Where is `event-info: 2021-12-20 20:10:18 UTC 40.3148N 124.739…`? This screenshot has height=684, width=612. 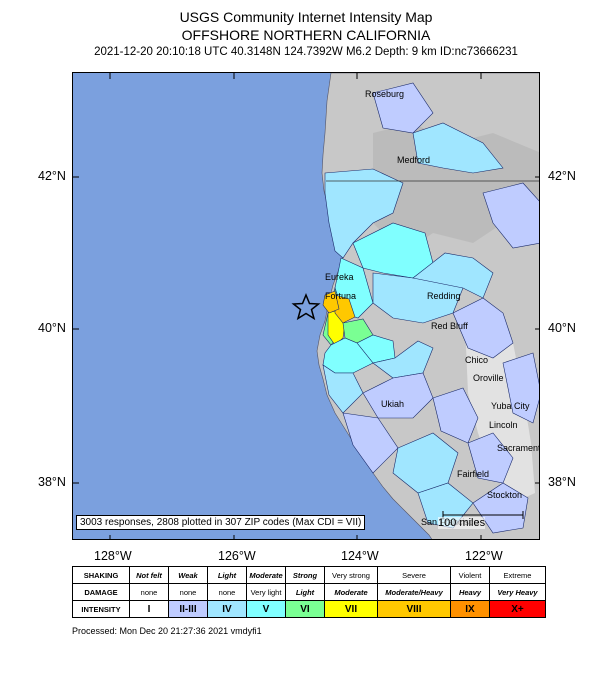
event-info: 2021-12-20 20:10:18 UTC 40.3148N 124.739… is located at coordinates (306, 52).